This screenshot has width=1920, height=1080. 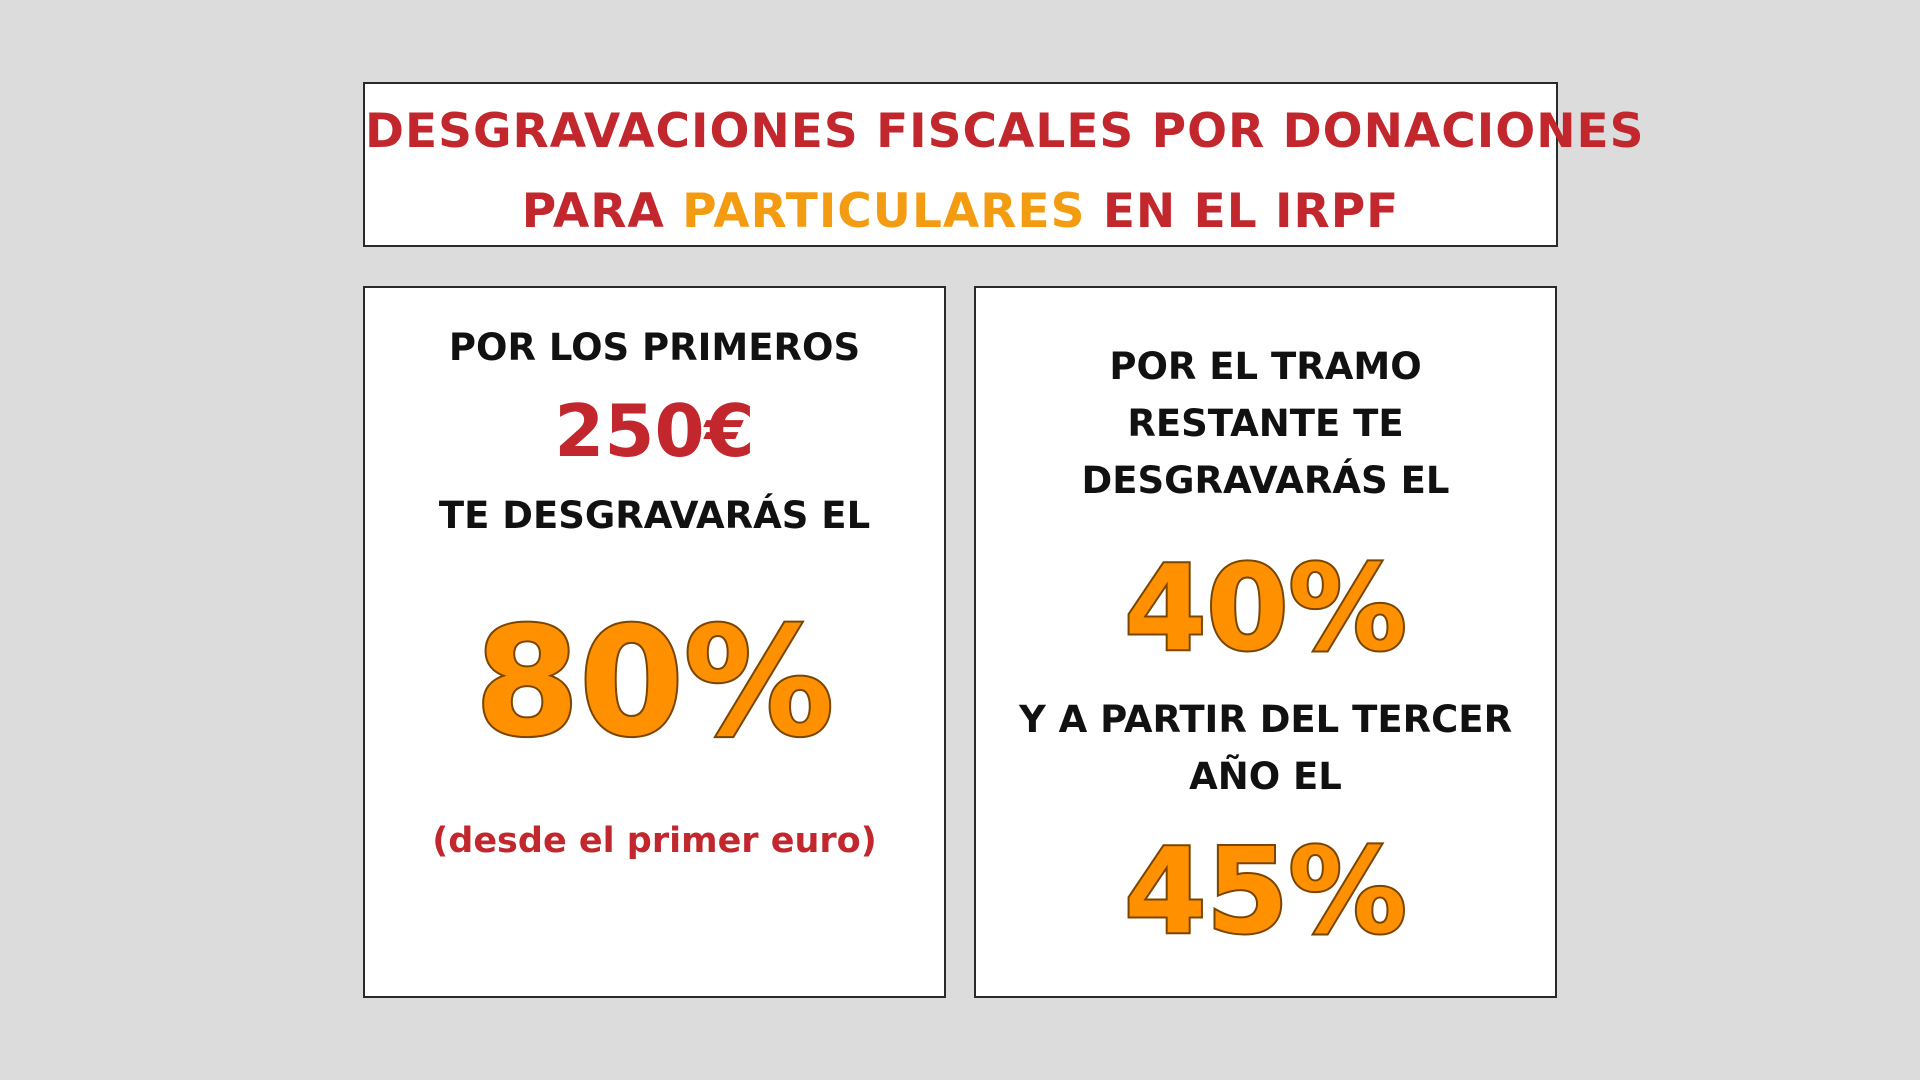 I want to click on from-first-euro-note: (desde el primer euro), so click(x=654, y=841).